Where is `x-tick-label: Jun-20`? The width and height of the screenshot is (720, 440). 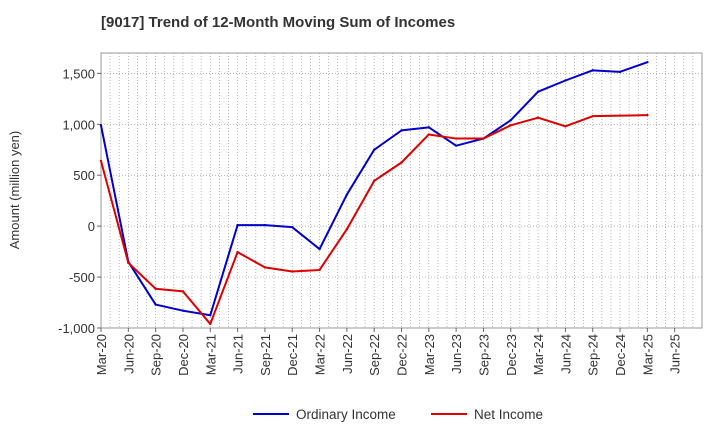
x-tick-label: Jun-20 is located at coordinates (128, 354).